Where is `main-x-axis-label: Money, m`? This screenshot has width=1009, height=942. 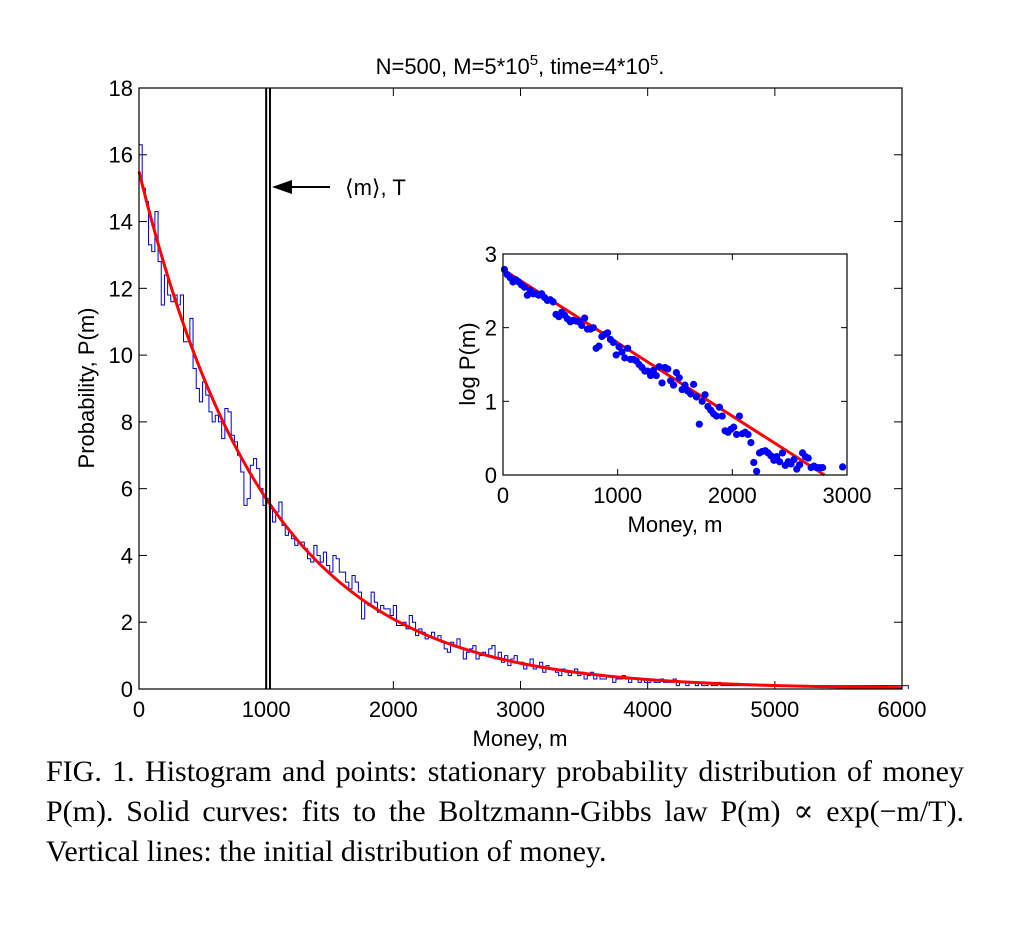
main-x-axis-label: Money, m is located at coordinates (520, 738).